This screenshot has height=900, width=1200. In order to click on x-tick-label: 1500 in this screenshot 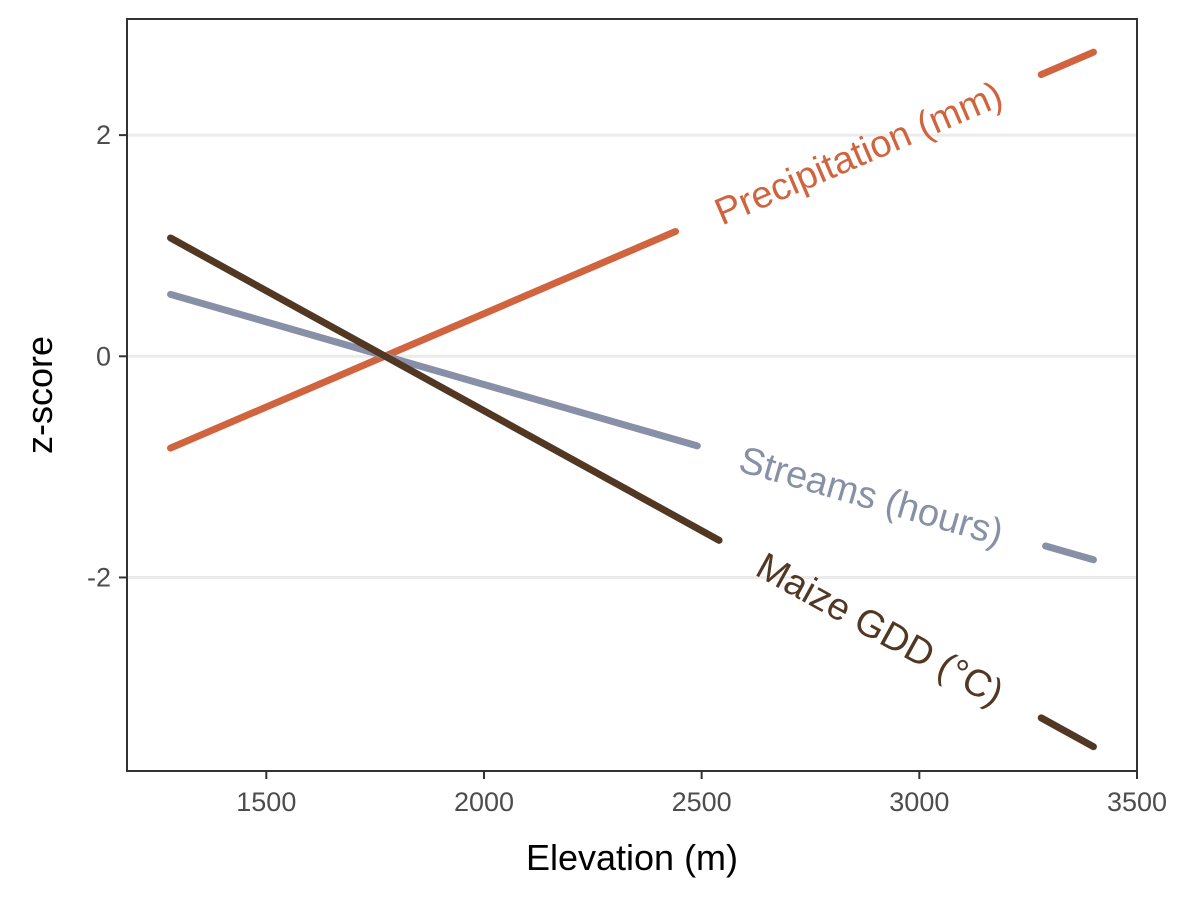, I will do `click(266, 802)`.